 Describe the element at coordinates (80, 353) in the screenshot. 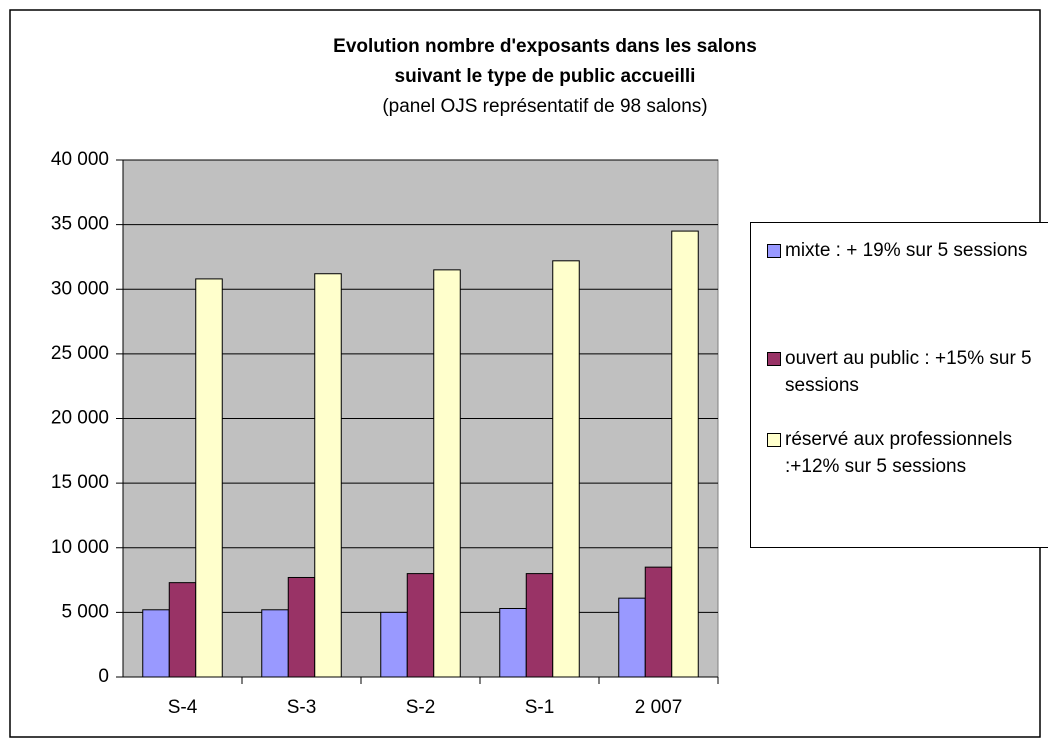

I see `y-tick-label: 25 000` at that location.